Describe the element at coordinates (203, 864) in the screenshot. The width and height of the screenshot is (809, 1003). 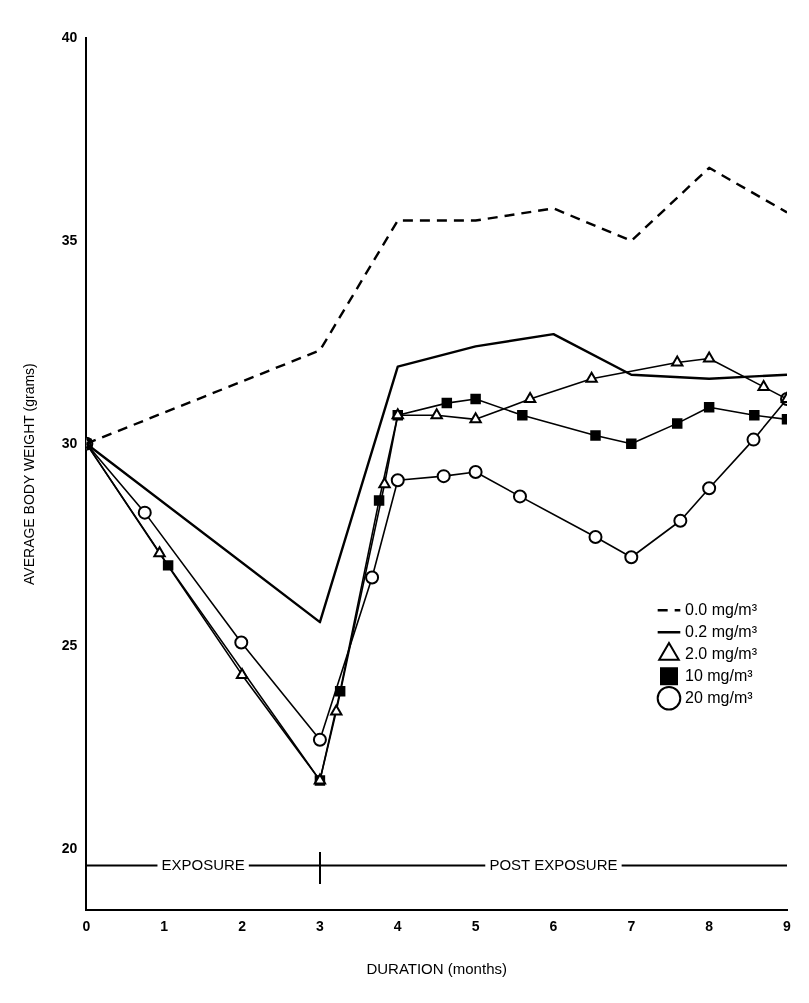
I see `annotation: EXPOSURE` at that location.